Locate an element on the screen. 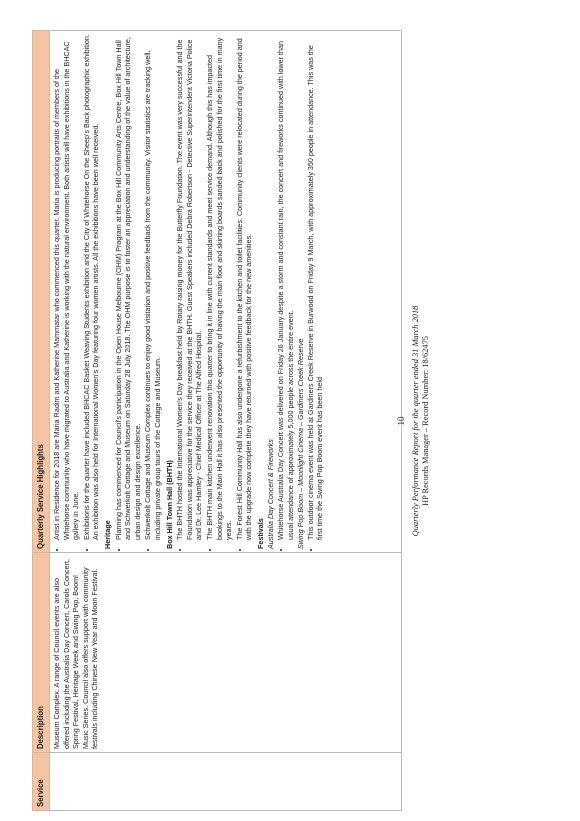 The width and height of the screenshot is (580, 821). header-description: Description is located at coordinates (41, 652).